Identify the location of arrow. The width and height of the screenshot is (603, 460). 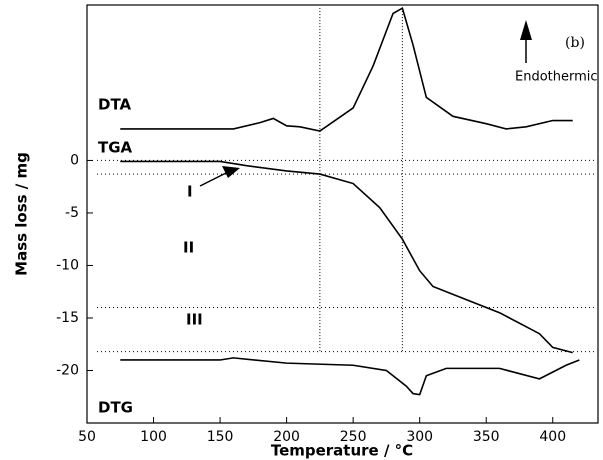
(214, 179).